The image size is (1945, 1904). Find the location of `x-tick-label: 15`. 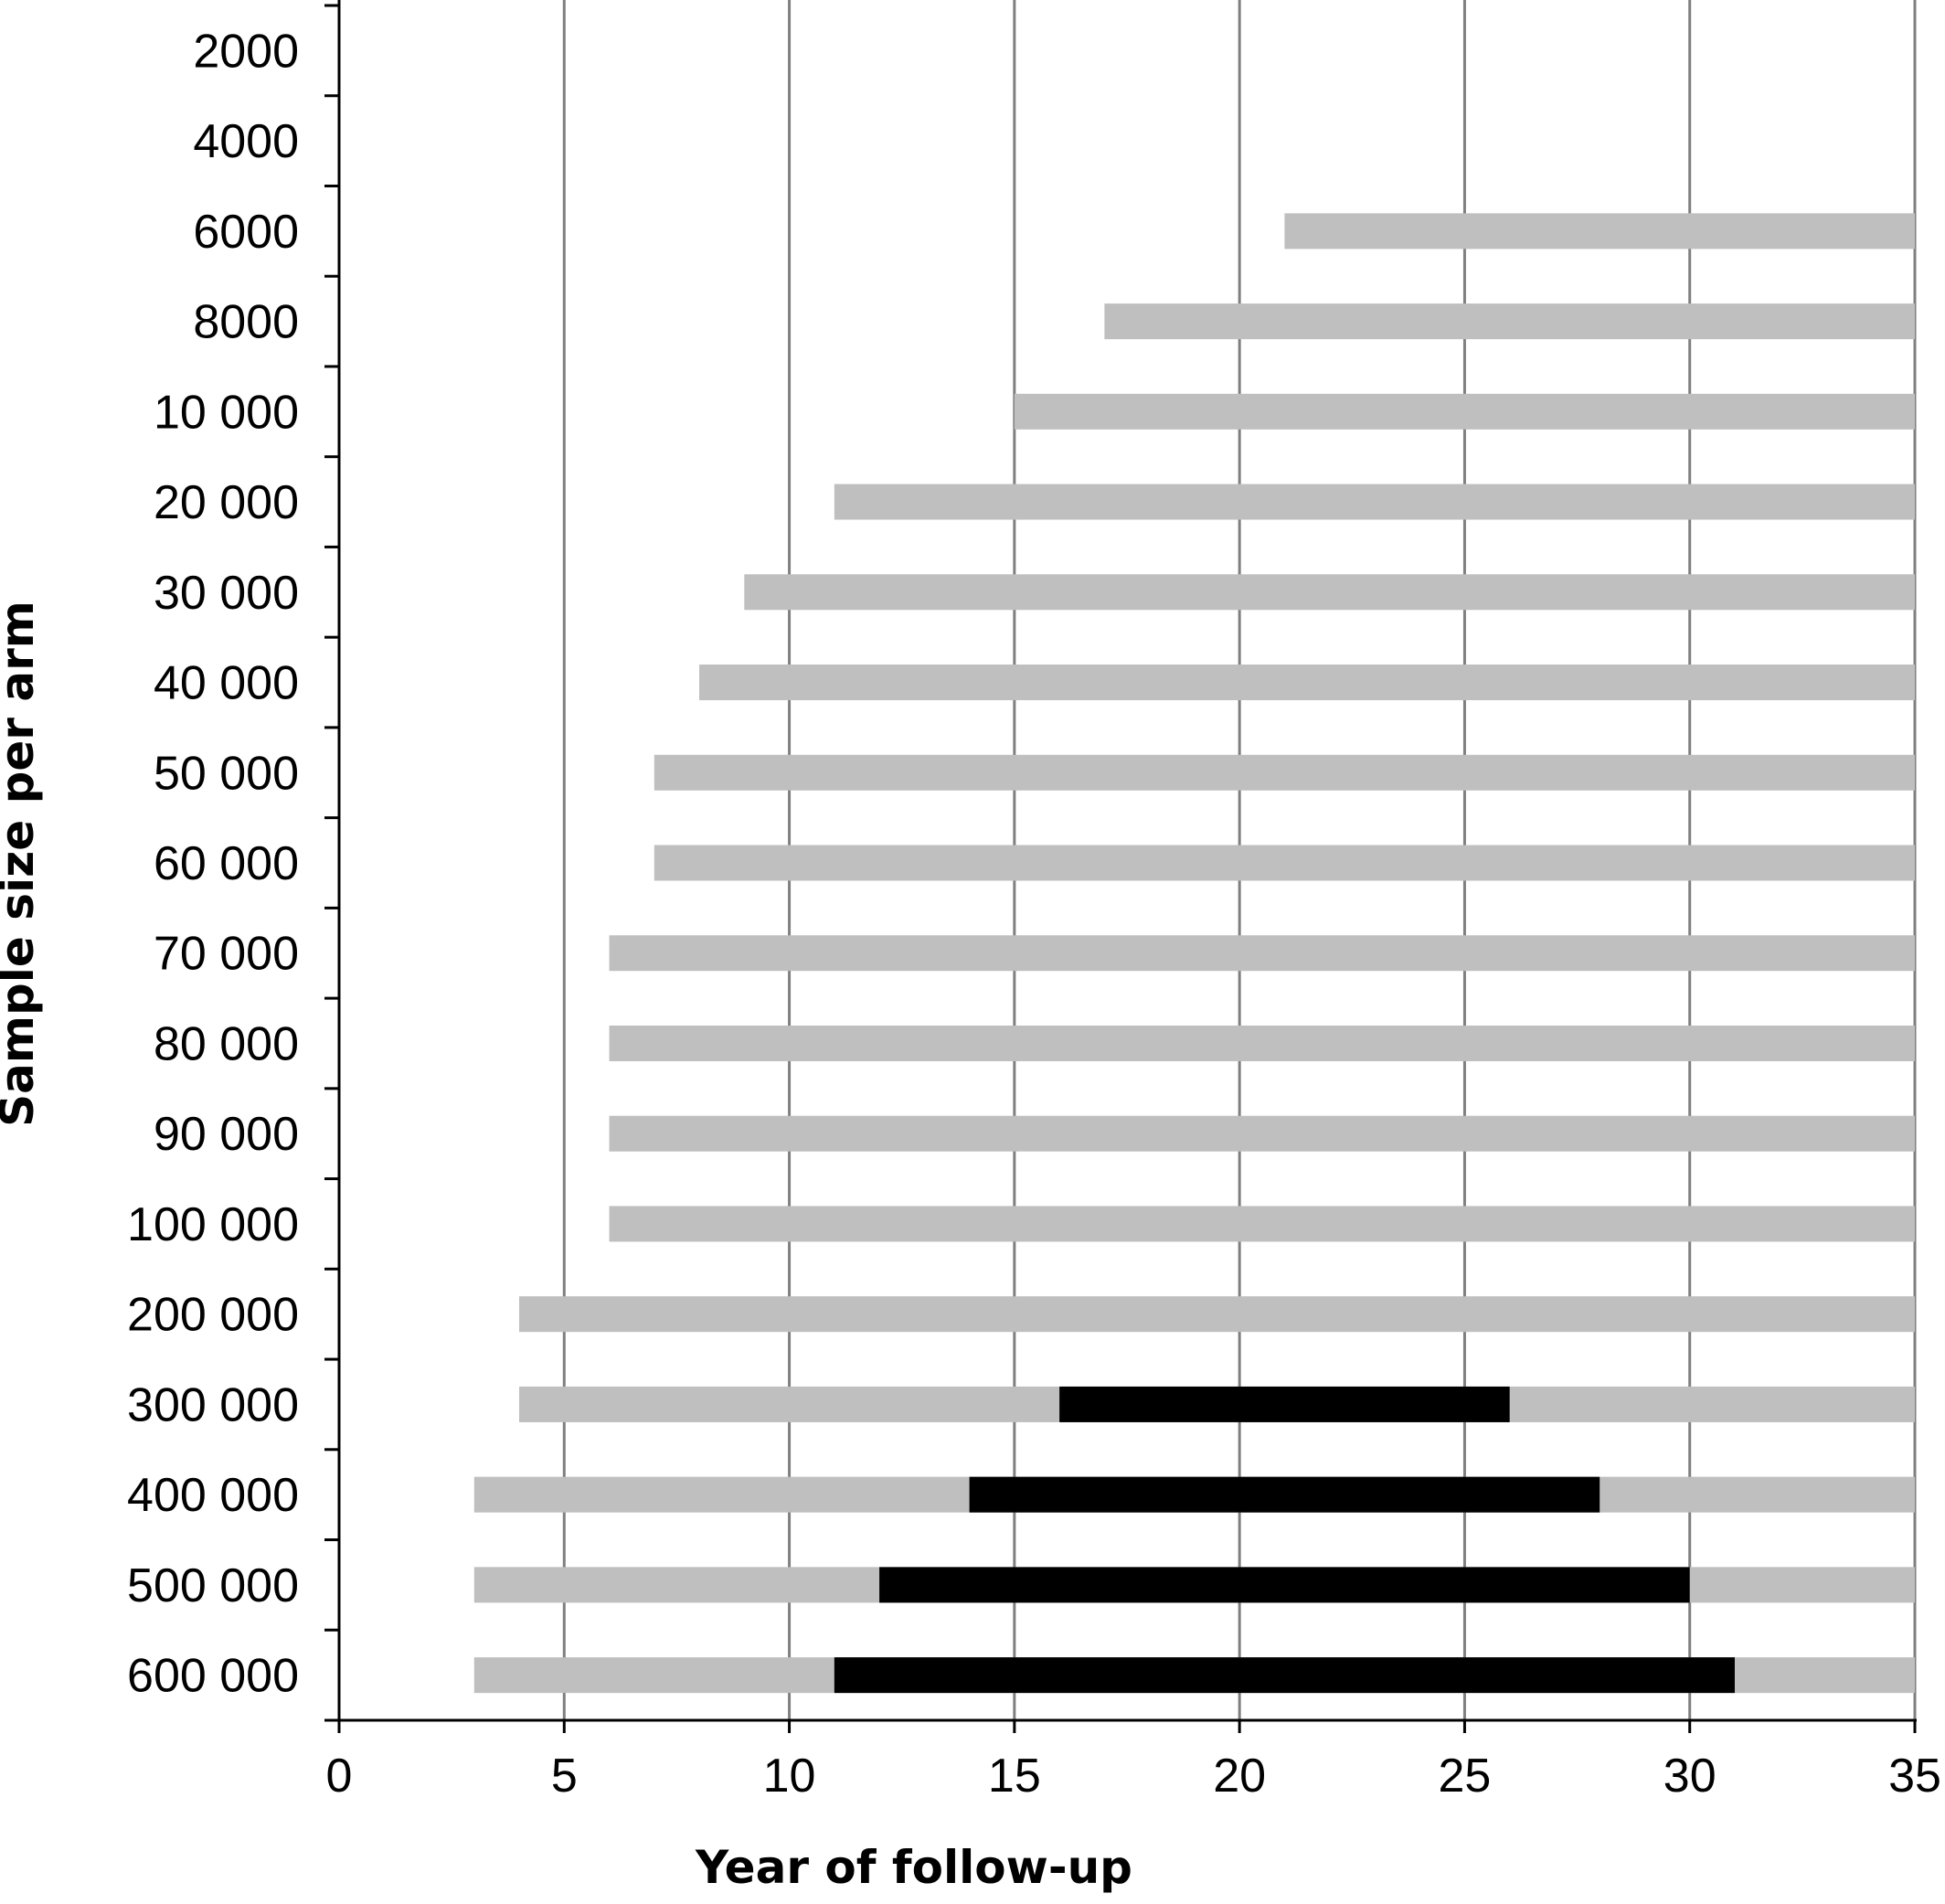

x-tick-label: 15 is located at coordinates (1015, 1777).